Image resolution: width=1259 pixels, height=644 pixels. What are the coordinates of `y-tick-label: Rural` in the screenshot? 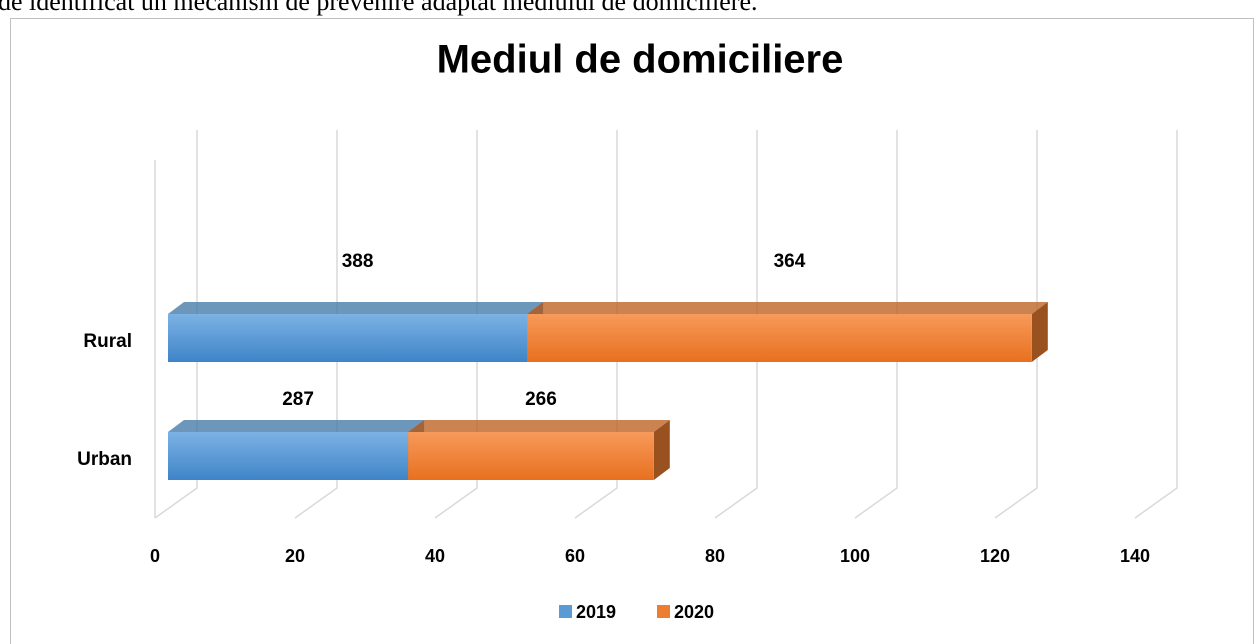 It's located at (107, 341).